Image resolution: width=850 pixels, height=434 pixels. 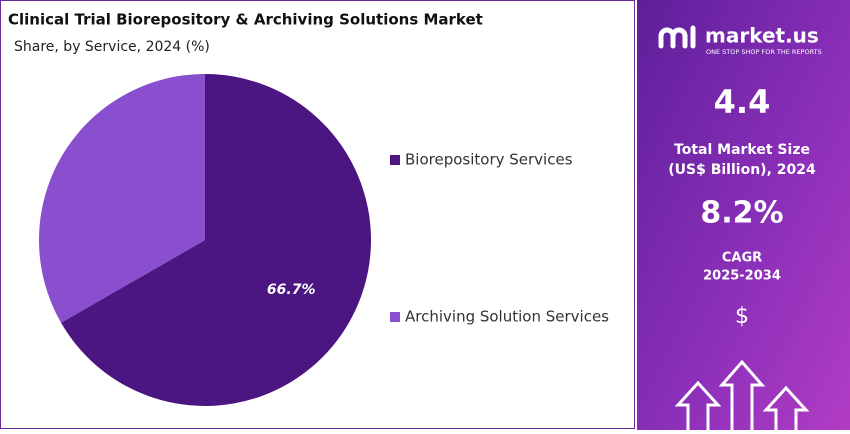 What do you see at coordinates (112, 47) in the screenshot?
I see `chart-subtitle: Share, by Service, 2024 (%)` at bounding box center [112, 47].